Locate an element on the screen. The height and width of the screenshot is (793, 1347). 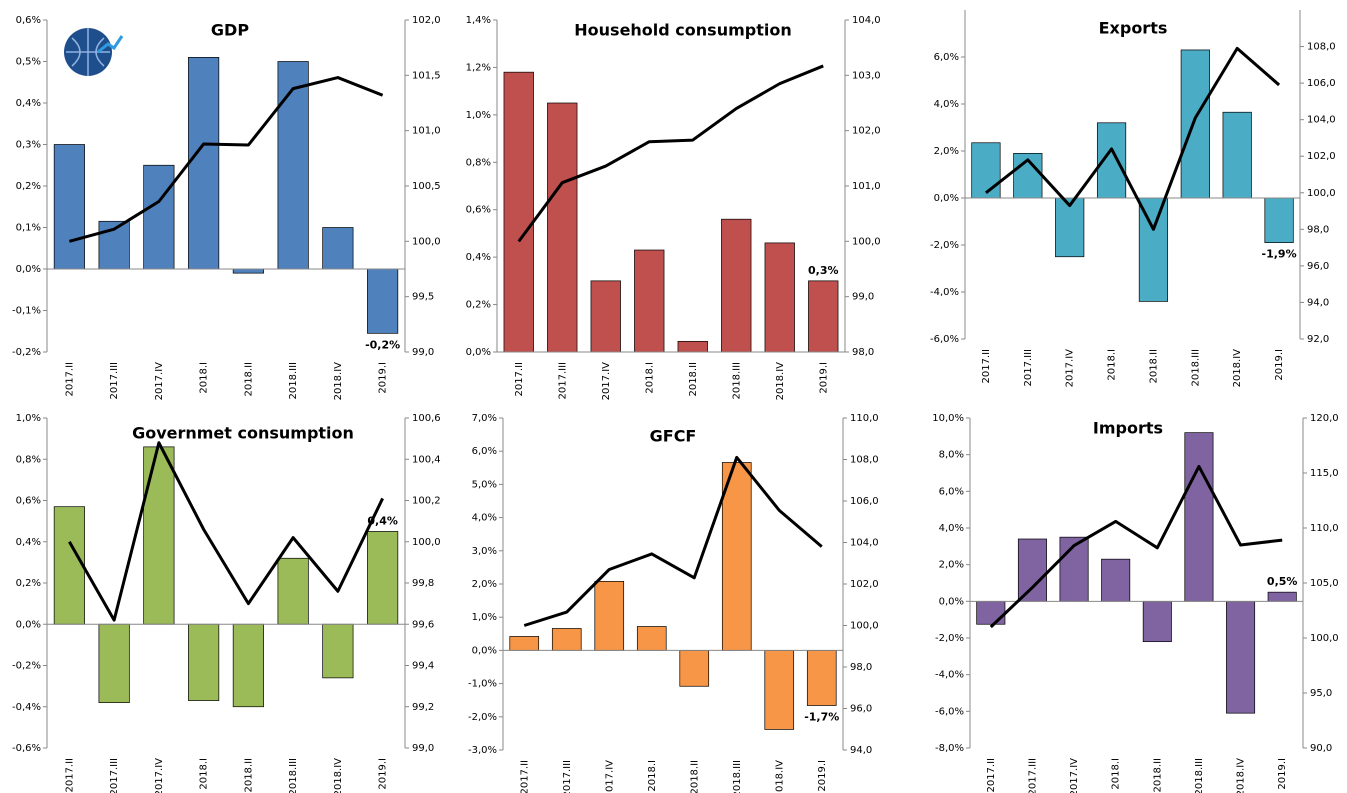
y-tick-label: 7,0% is located at coordinates (484, 418).